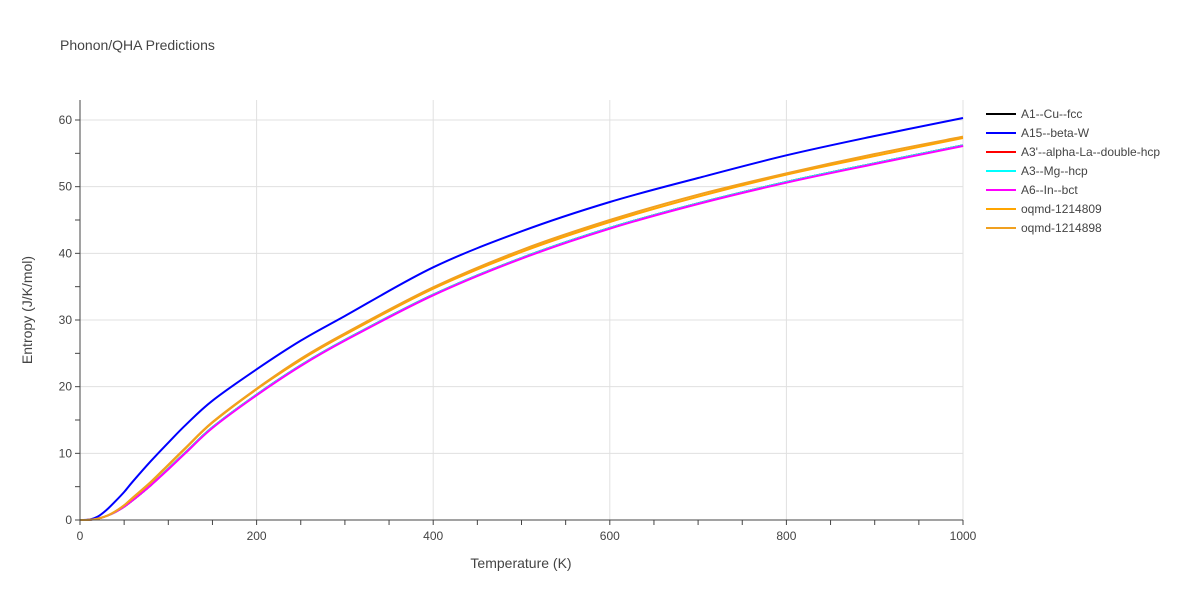 Image resolution: width=1200 pixels, height=600 pixels. Describe the element at coordinates (137, 45) in the screenshot. I see `chart-title: Phonon/QHA Predictions` at that location.